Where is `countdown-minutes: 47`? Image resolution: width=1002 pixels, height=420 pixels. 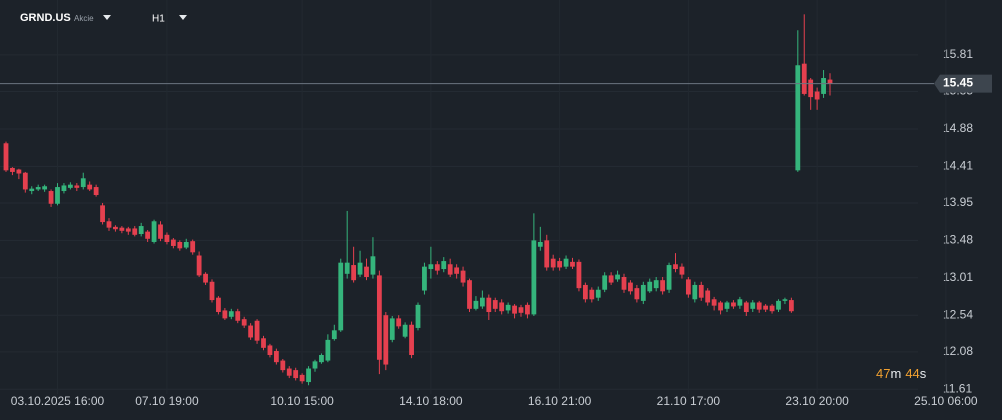
countdown-minutes: 47 is located at coordinates (883, 373).